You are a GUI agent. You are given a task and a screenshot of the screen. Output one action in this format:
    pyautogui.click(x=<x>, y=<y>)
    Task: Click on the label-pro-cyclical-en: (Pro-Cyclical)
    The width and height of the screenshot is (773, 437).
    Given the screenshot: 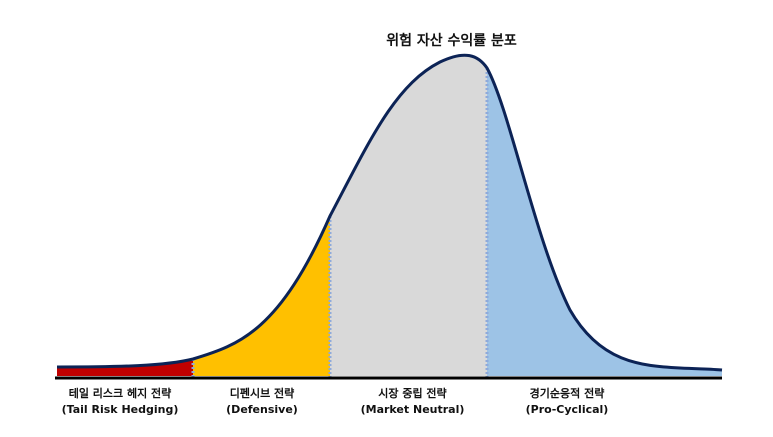 What is the action you would take?
    pyautogui.click(x=567, y=409)
    